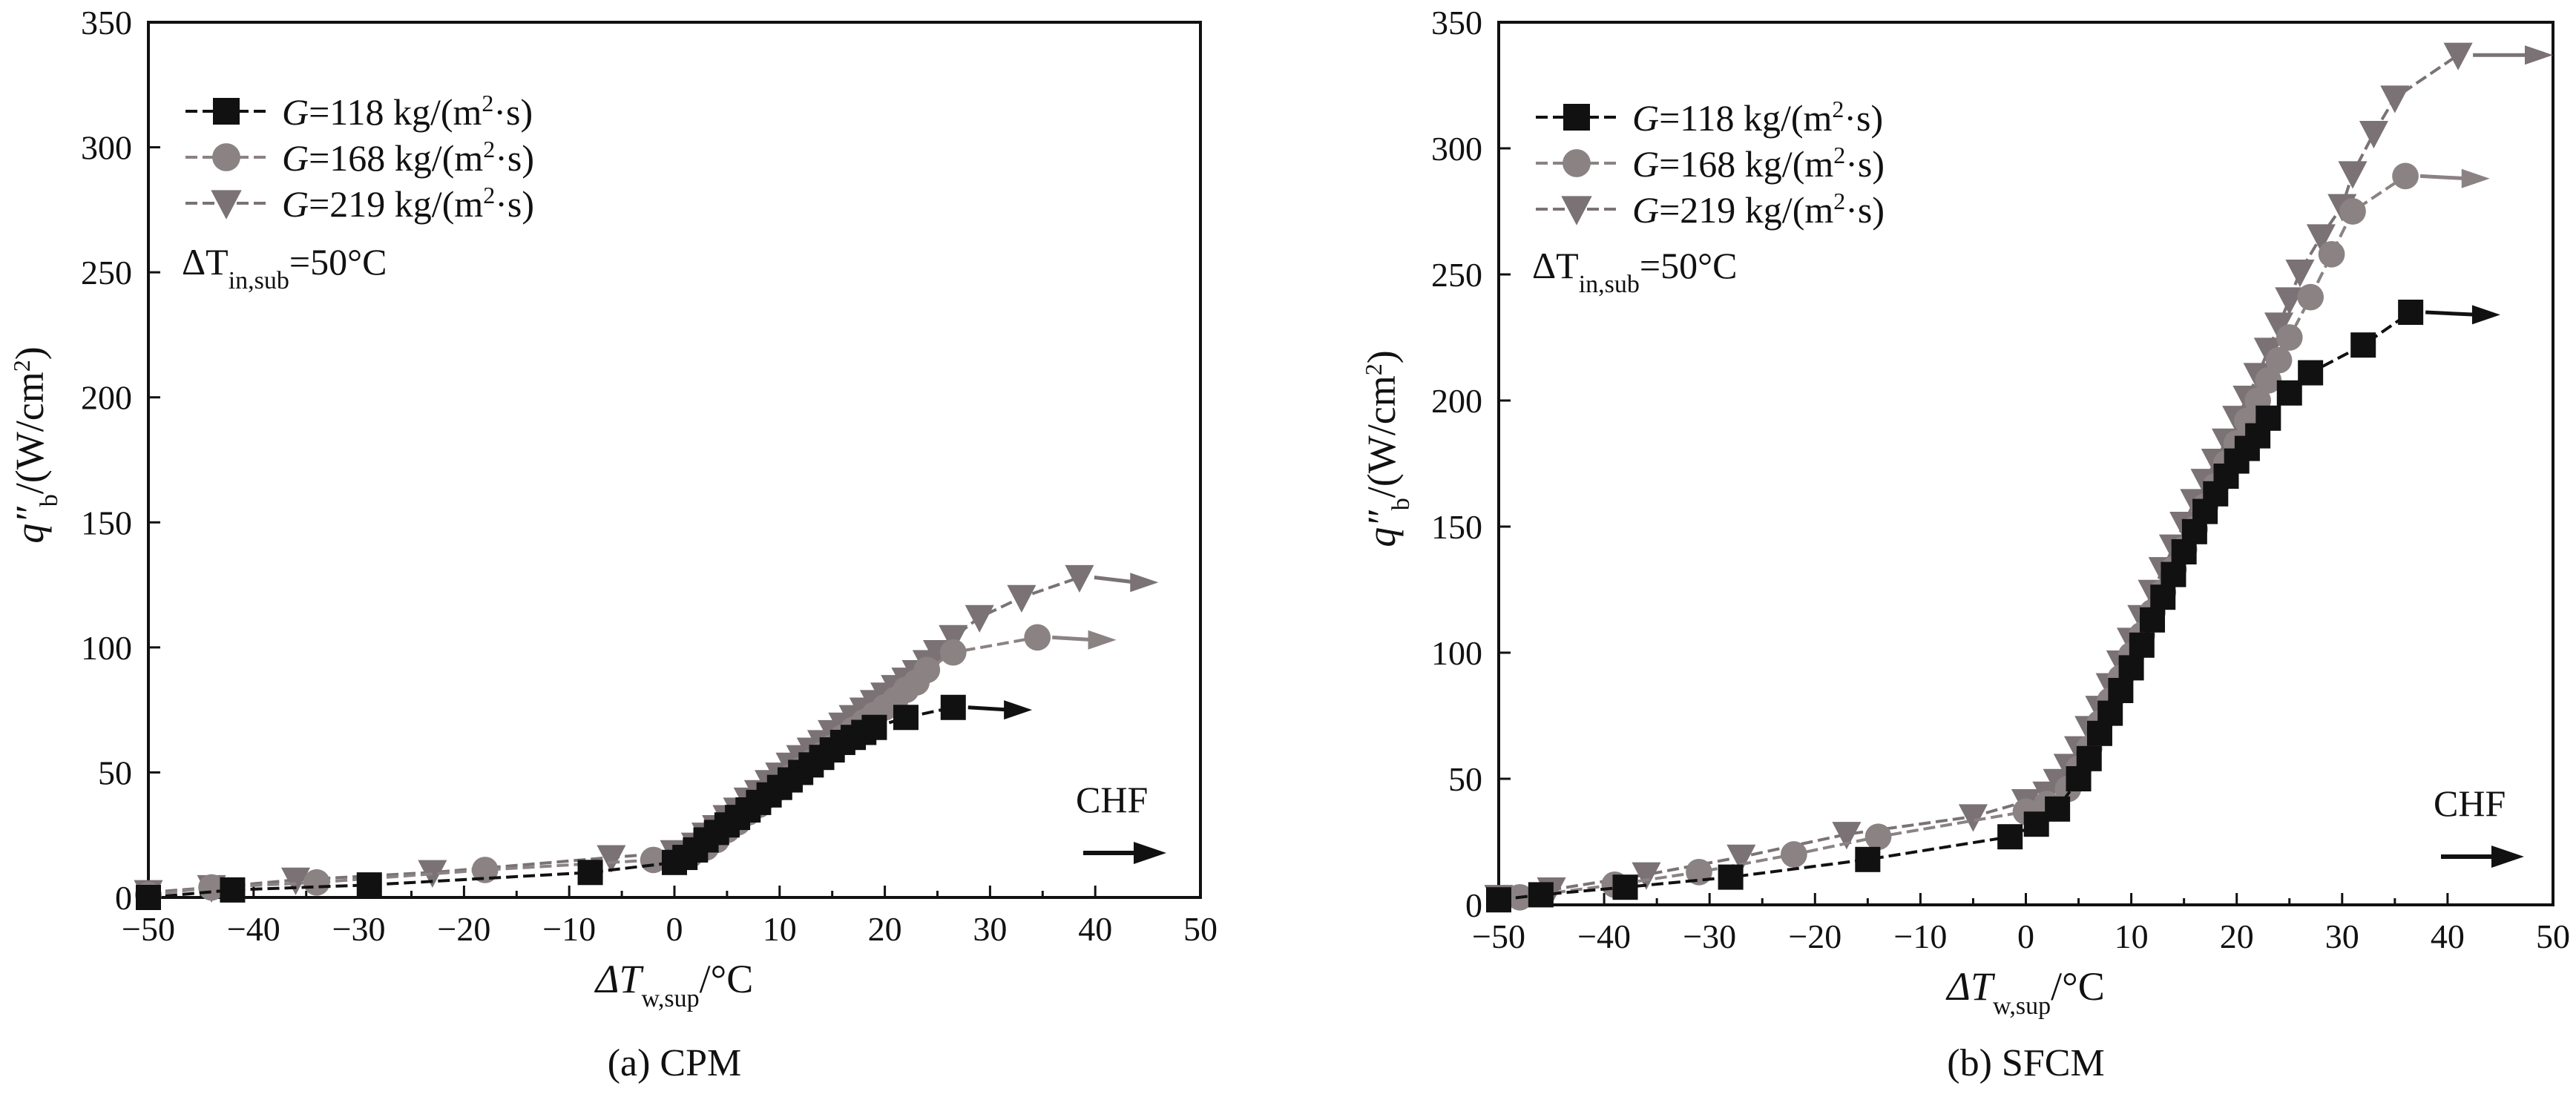  What do you see at coordinates (284, 267) in the screenshot?
I see `condition-label: ΔTin,sub=50°C` at bounding box center [284, 267].